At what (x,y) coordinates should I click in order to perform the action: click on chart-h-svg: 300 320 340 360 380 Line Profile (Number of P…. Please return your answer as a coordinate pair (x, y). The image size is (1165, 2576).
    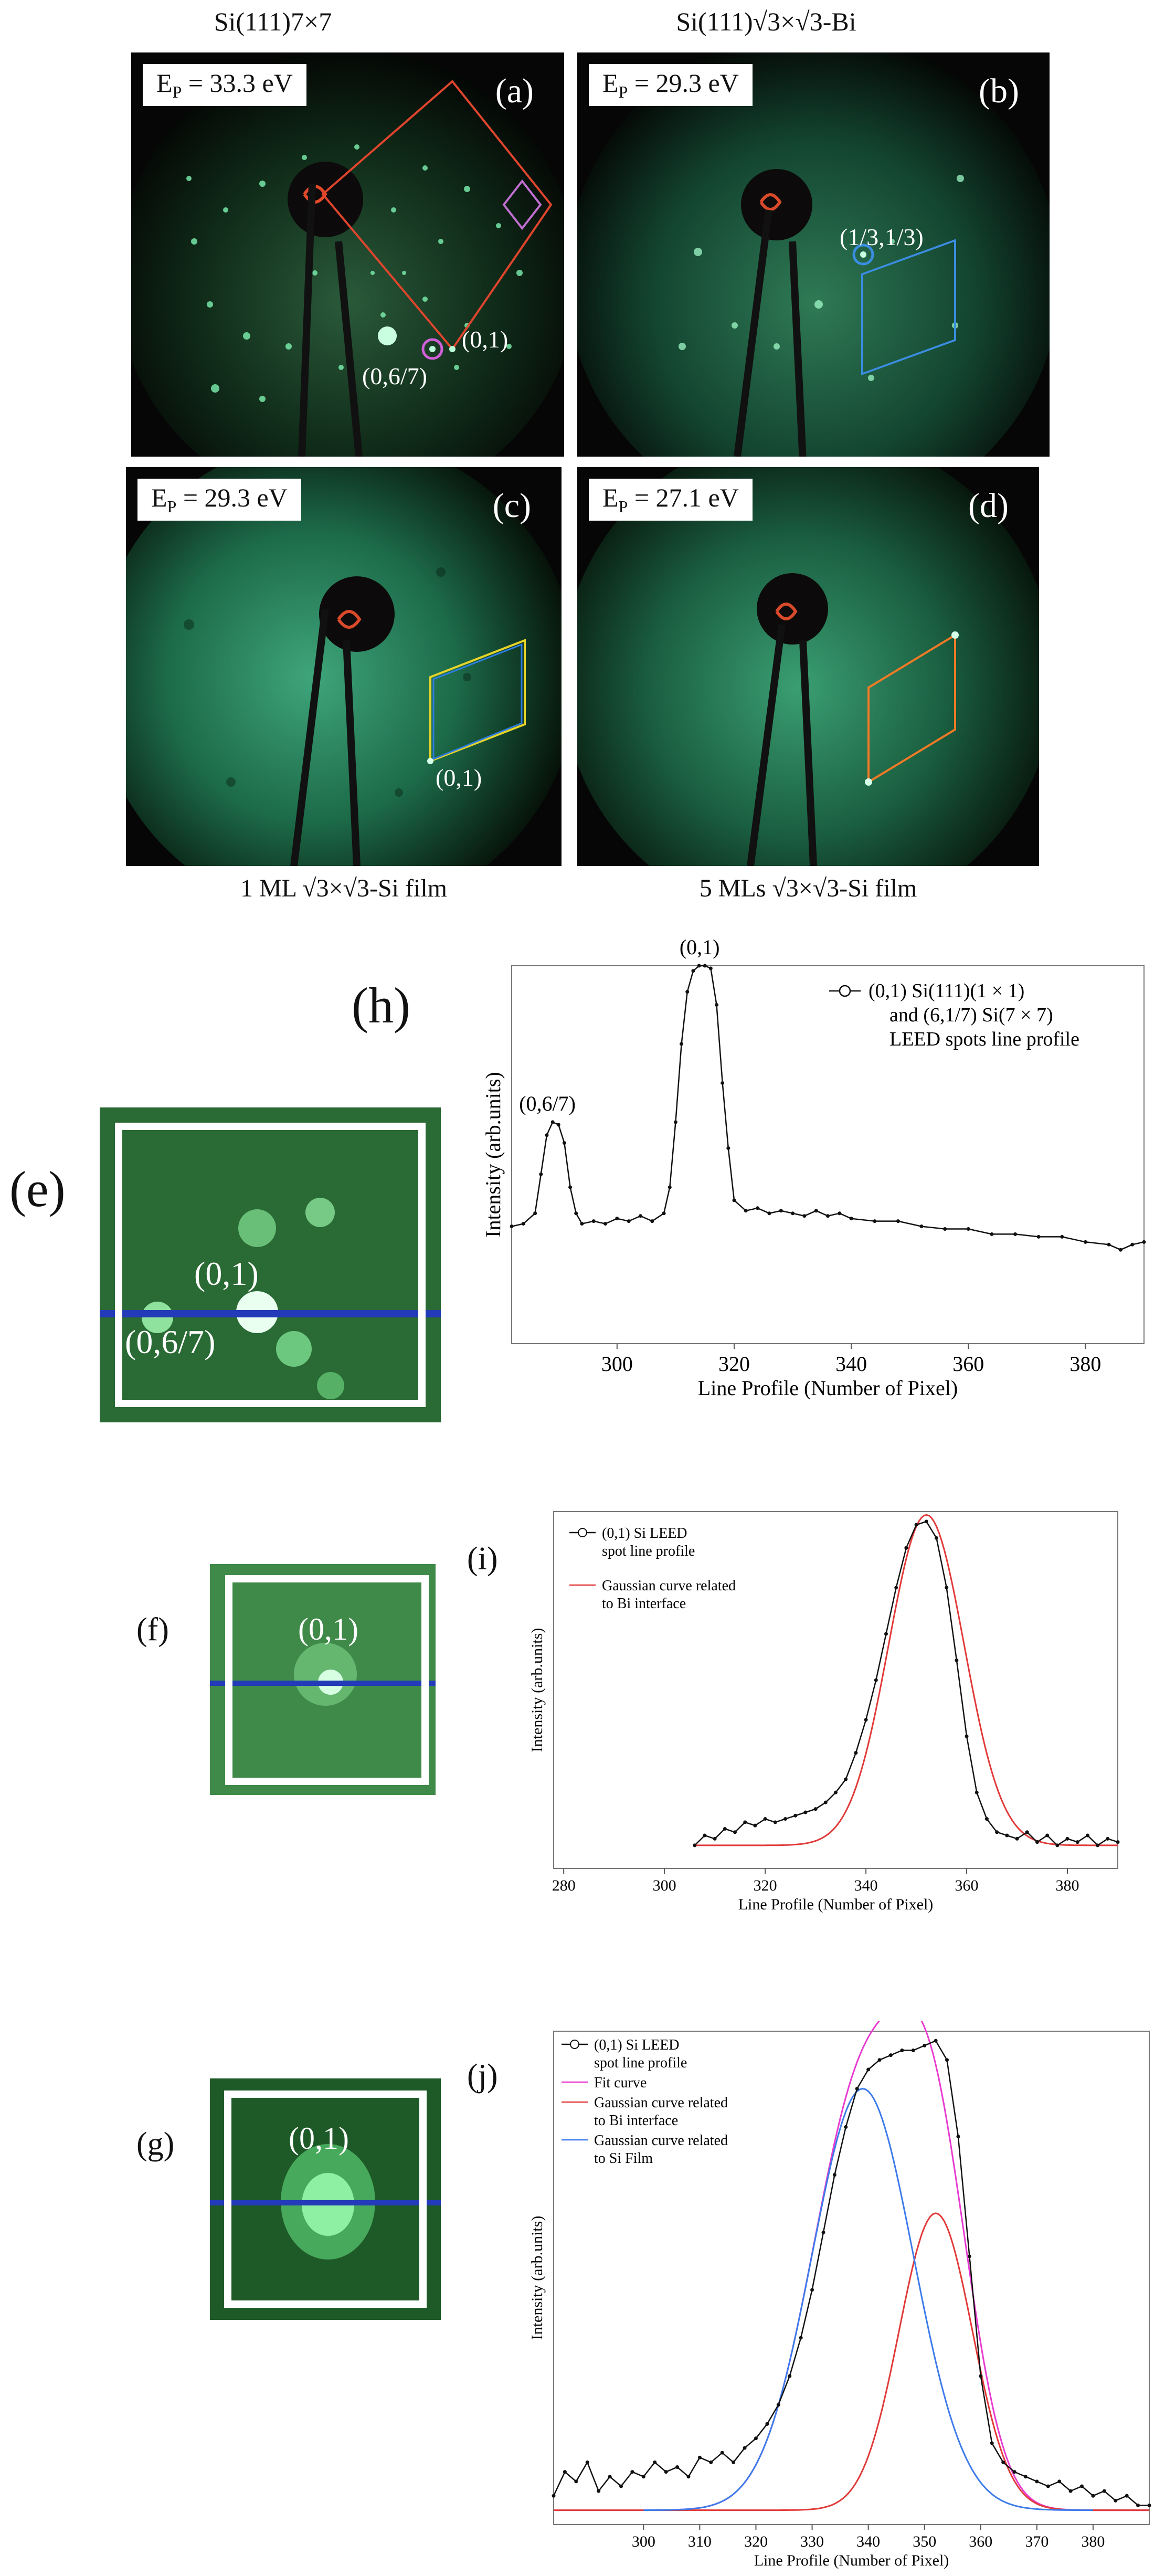
    Looking at the image, I should click on (813, 1167).